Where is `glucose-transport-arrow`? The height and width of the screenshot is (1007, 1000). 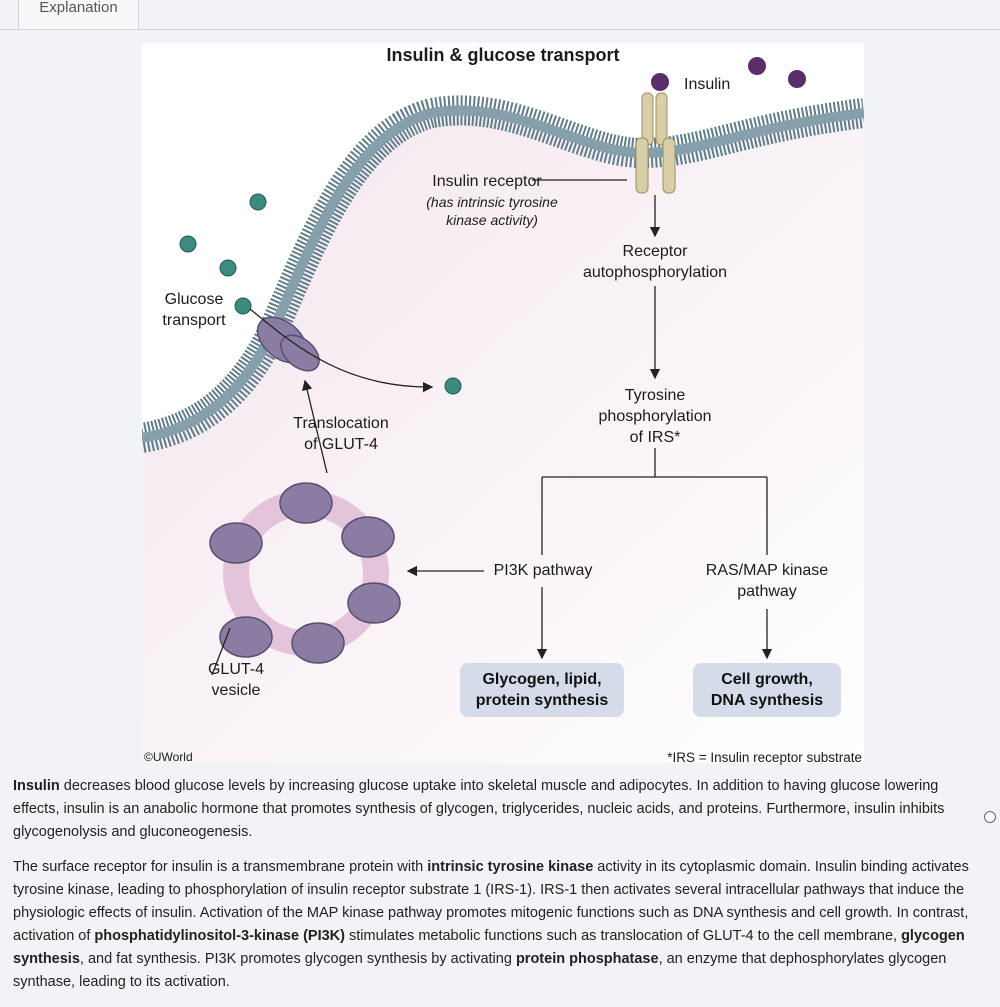 glucose-transport-arrow is located at coordinates (341, 350).